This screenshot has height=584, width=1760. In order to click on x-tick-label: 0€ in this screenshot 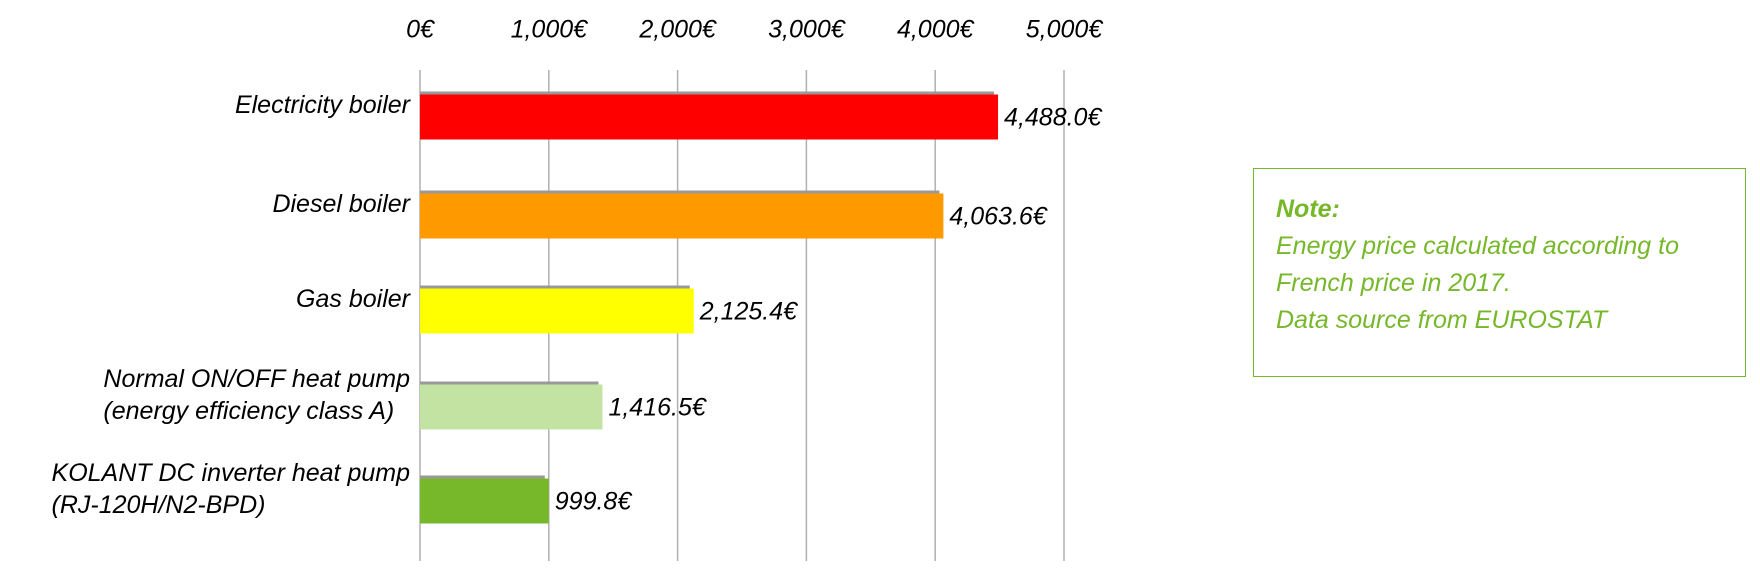, I will do `click(420, 30)`.